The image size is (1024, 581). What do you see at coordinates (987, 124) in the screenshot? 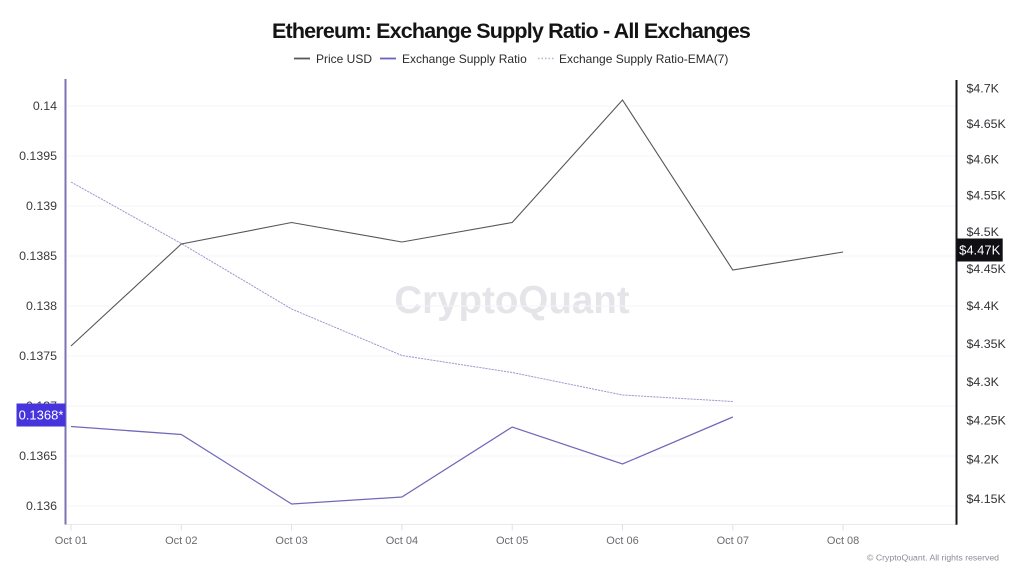
I see `svg-text: $4.65K` at bounding box center [987, 124].